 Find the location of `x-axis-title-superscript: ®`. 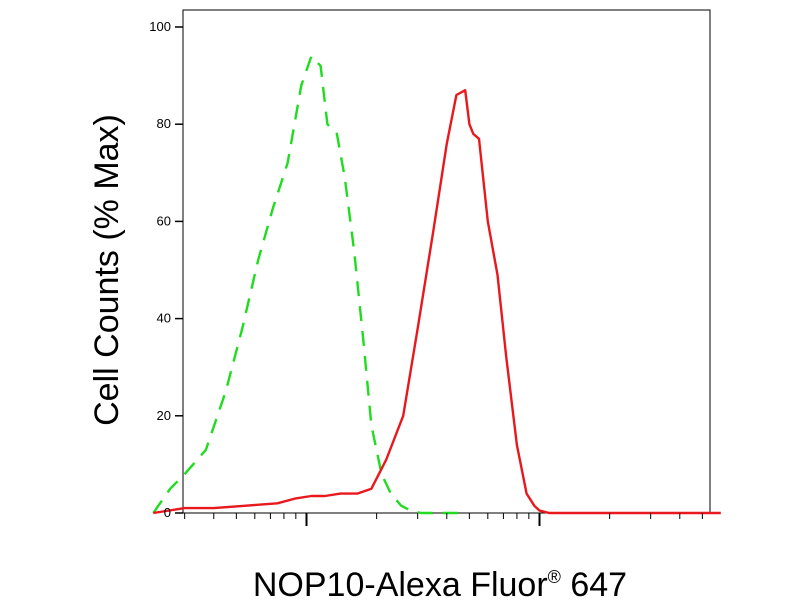

x-axis-title-superscript: ® is located at coordinates (554, 577).